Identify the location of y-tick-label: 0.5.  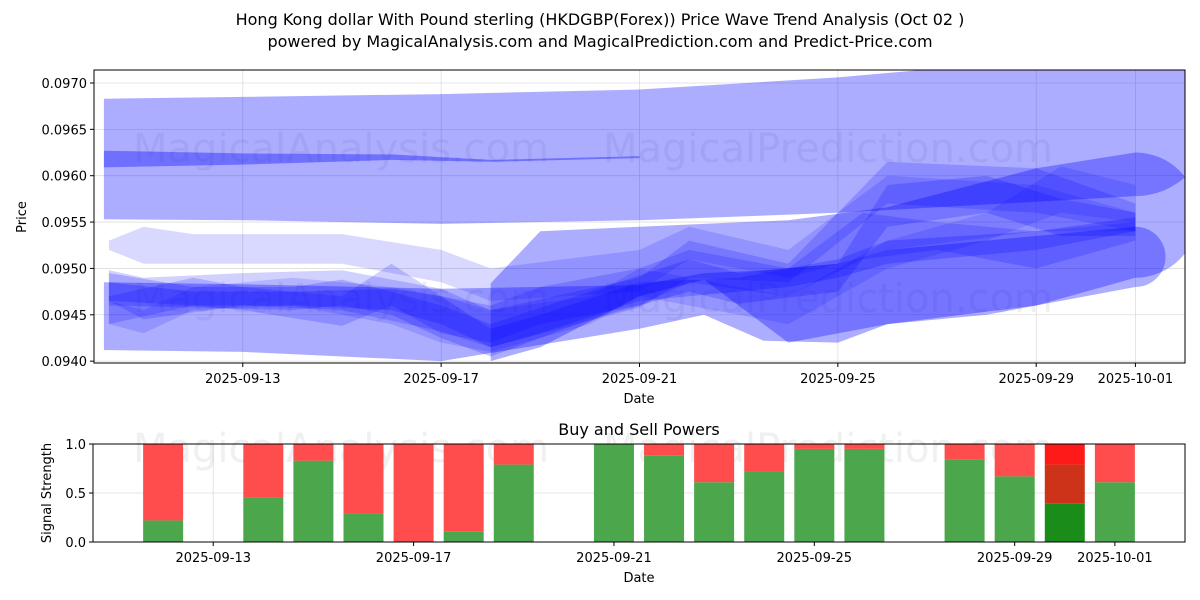
(75, 494).